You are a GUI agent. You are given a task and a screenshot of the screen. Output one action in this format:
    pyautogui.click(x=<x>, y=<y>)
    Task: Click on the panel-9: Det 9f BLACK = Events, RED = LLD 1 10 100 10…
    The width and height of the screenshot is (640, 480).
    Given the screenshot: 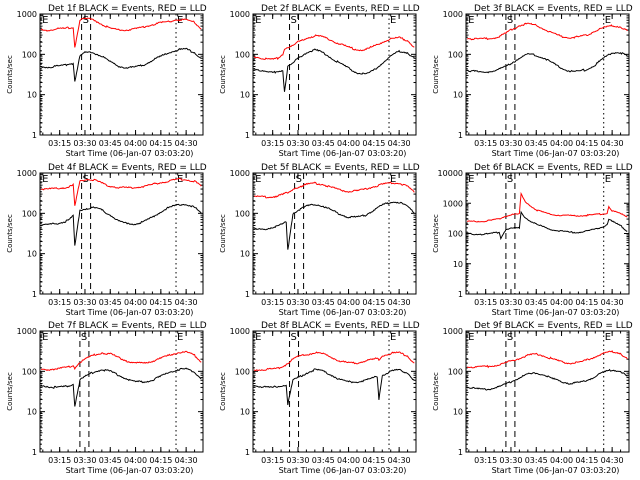 What is the action you would take?
    pyautogui.click(x=532, y=398)
    